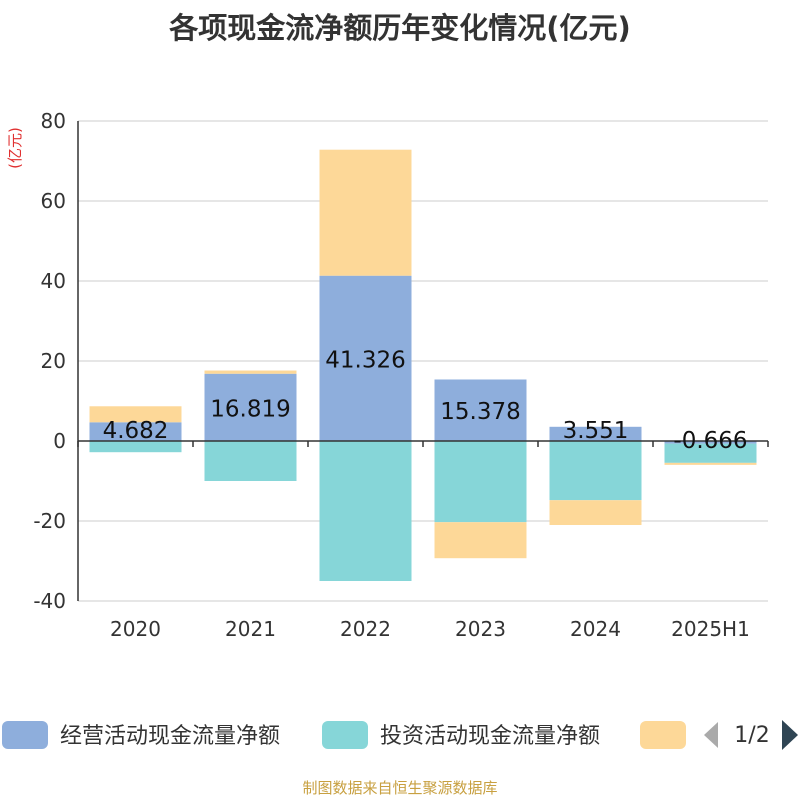 The width and height of the screenshot is (800, 800). Describe the element at coordinates (250, 629) in the screenshot. I see `x-tick-label: 2021` at that location.